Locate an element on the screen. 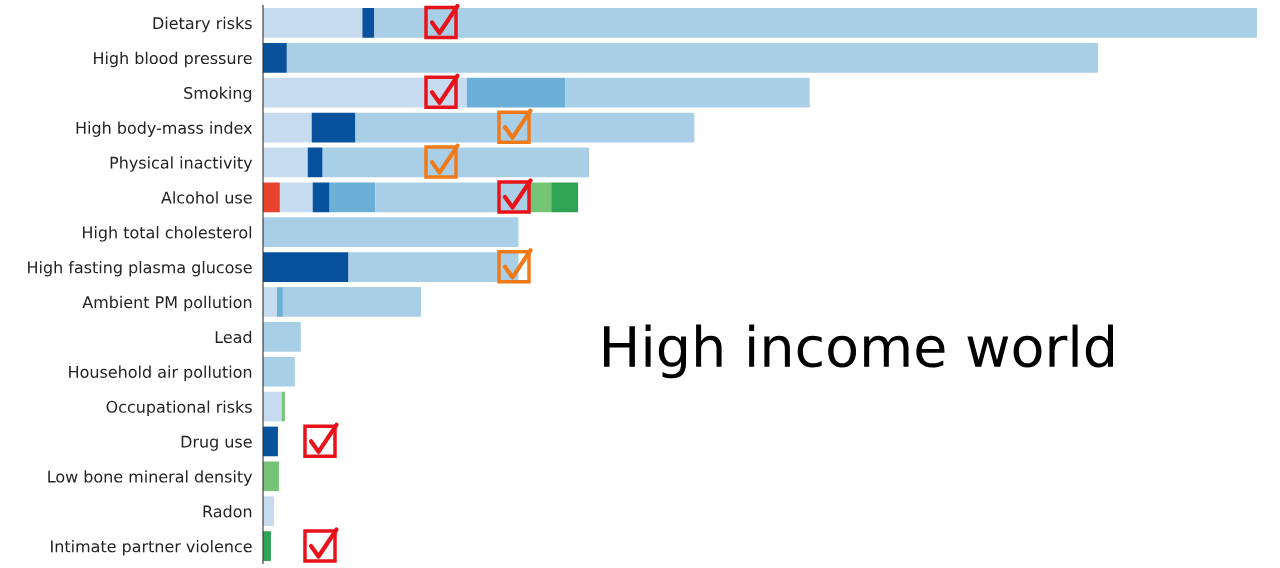 This screenshot has height=568, width=1280. y-tick-label: High fasting plasma glucose is located at coordinates (140, 268).